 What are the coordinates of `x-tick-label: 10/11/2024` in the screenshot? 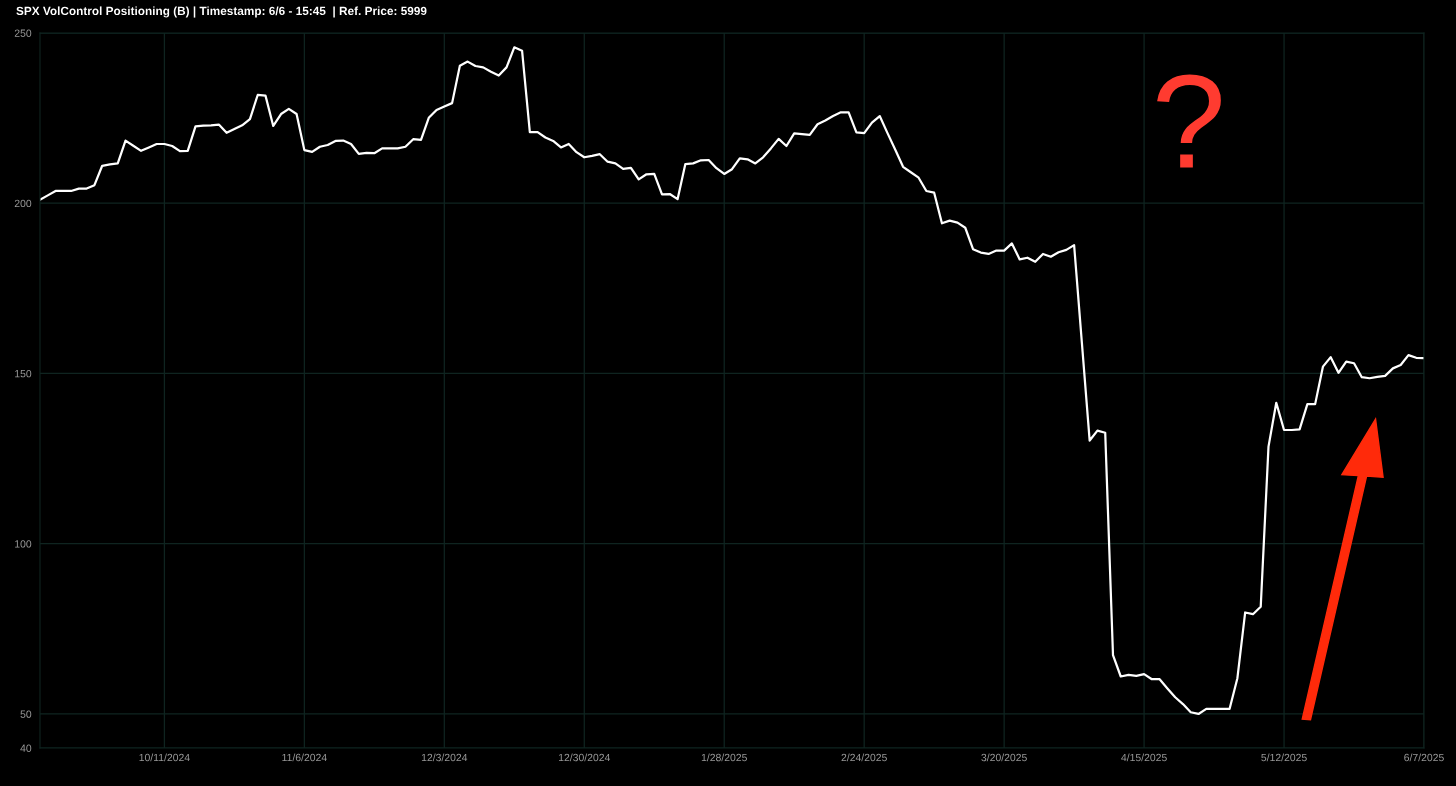 It's located at (164, 757).